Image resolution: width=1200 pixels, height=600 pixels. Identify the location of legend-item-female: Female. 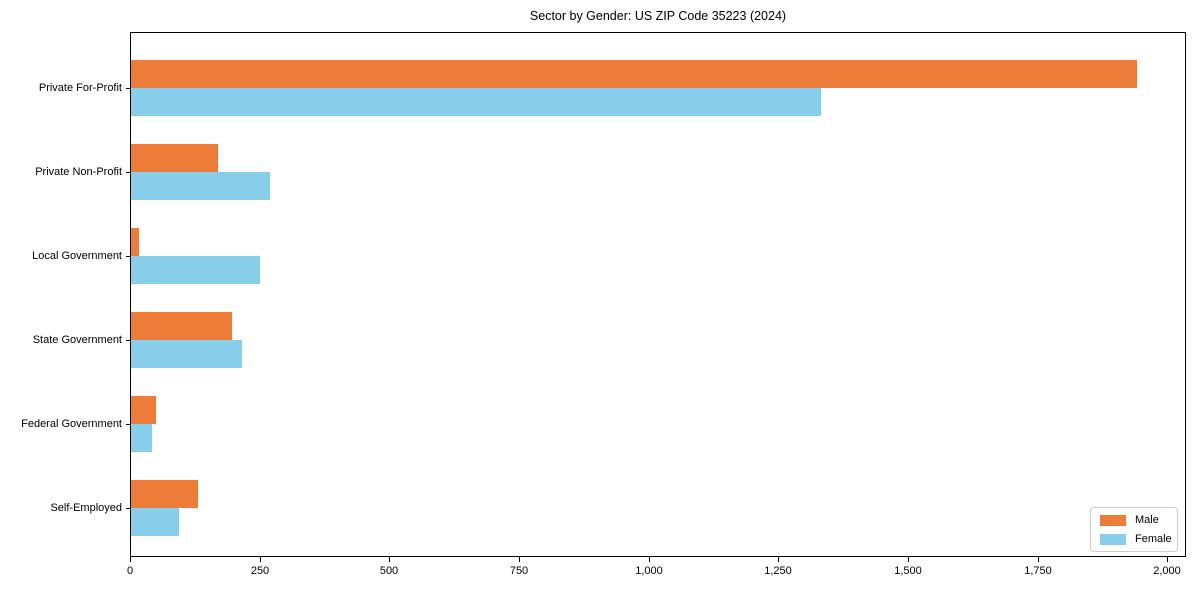
(1136, 539).